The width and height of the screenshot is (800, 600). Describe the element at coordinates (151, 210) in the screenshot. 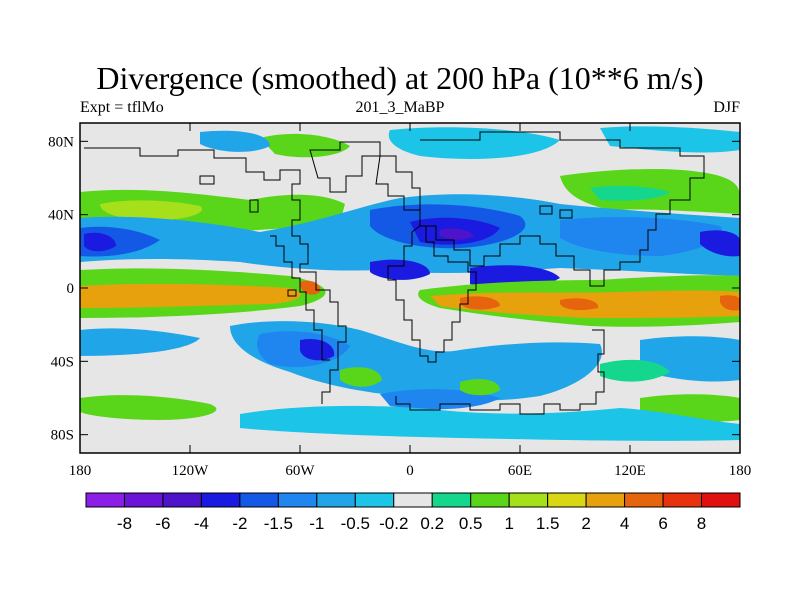

I see `field-north-band-yellow` at that location.